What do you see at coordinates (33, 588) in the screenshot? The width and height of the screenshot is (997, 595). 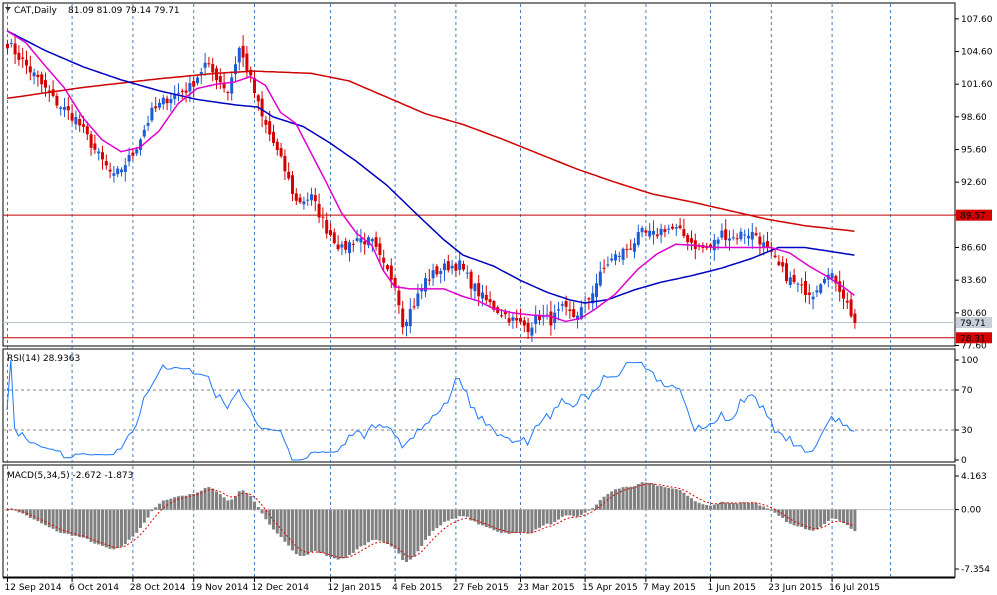 I see `time-tick-label: 12 Sep 2014` at bounding box center [33, 588].